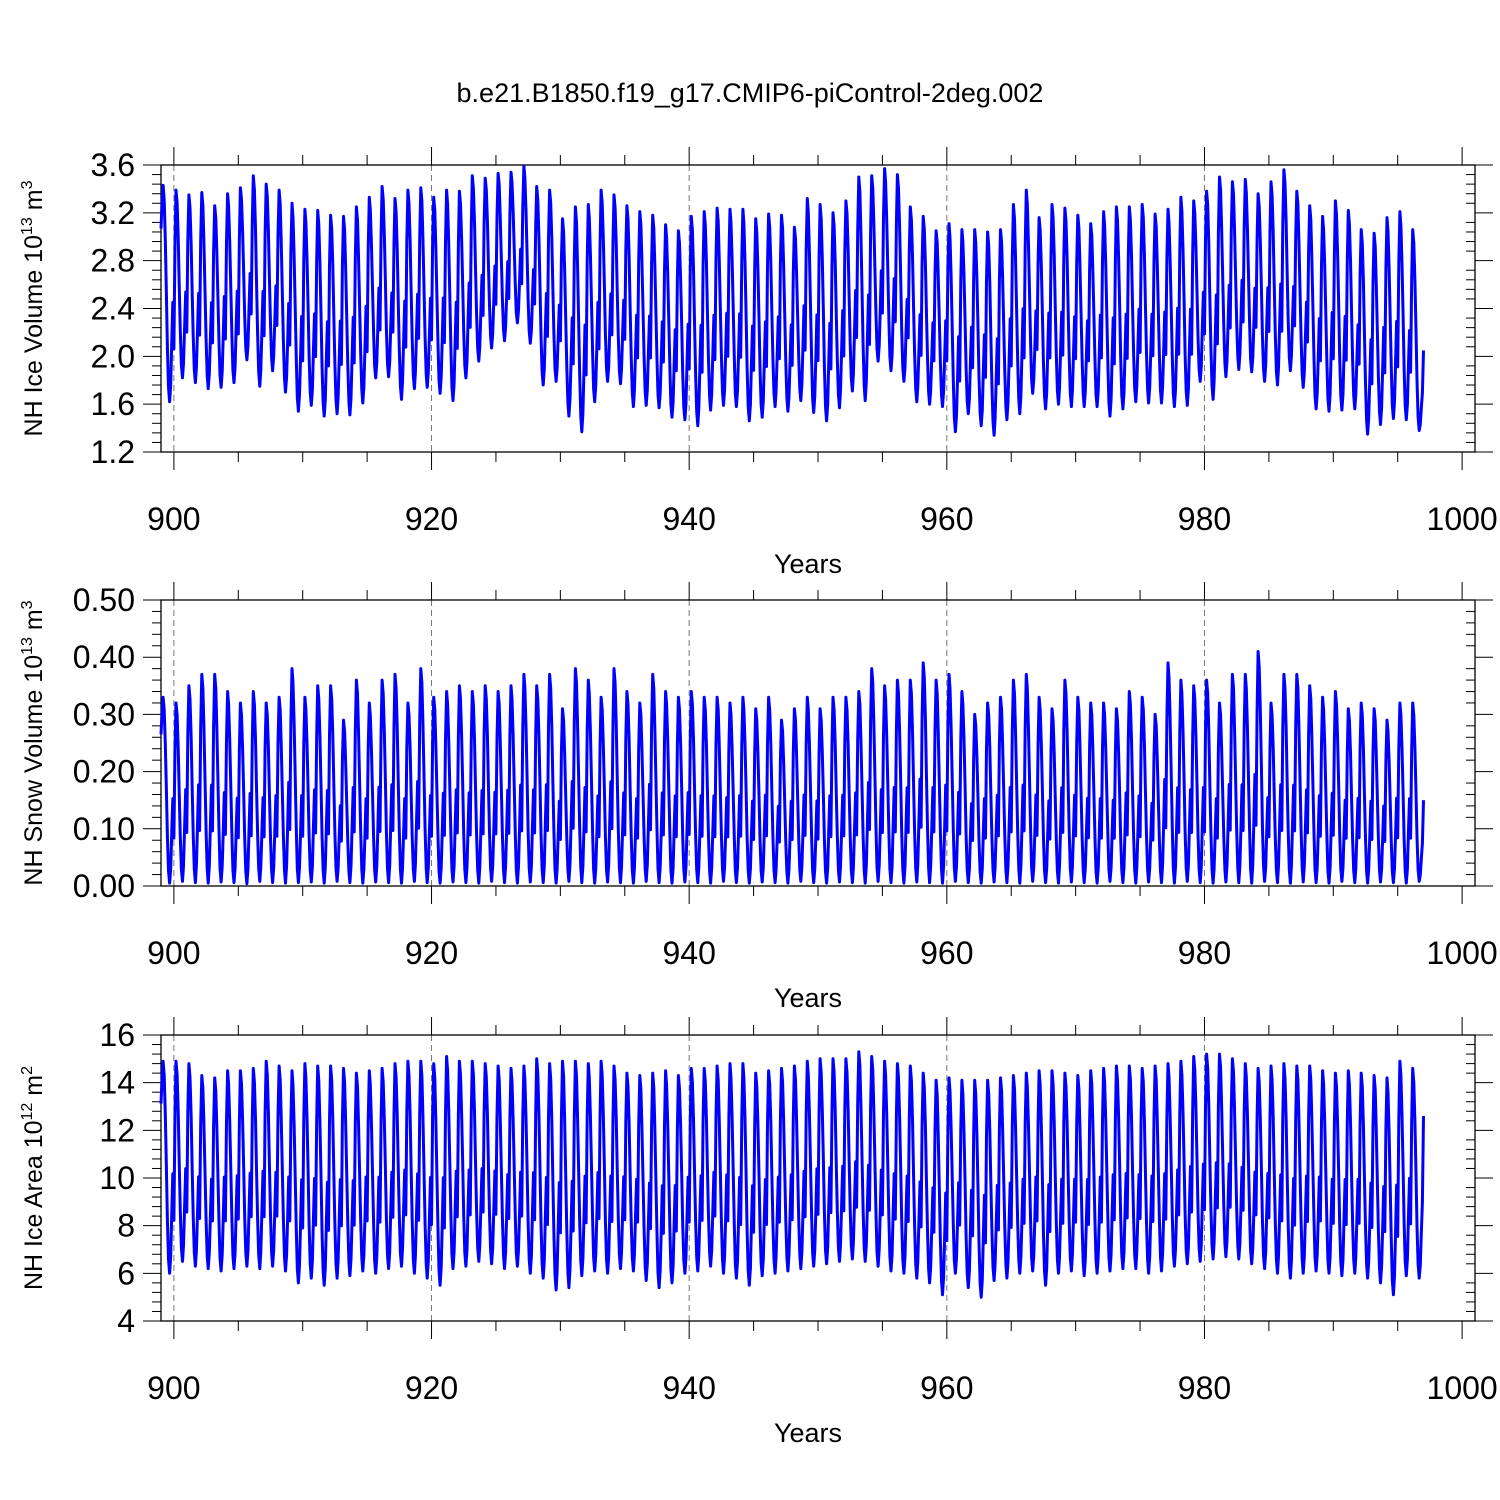 The image size is (1500, 1500). I want to click on y-axis-label: NH Ice Area 1012 m2, so click(33, 1178).